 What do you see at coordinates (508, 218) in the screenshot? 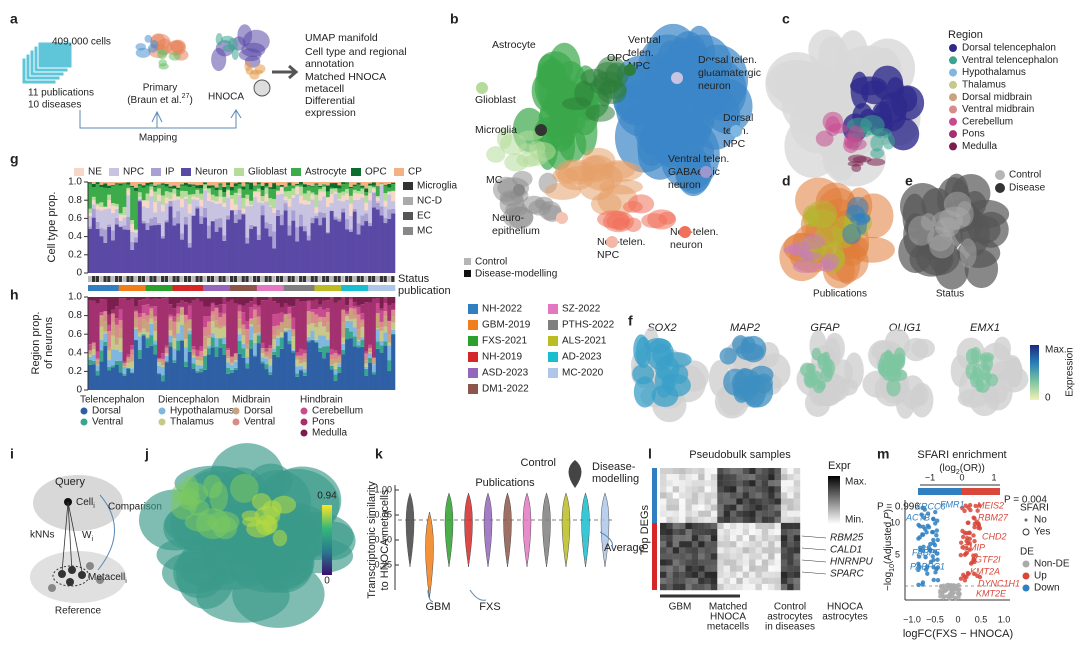
I see `label: Neuro-` at bounding box center [508, 218].